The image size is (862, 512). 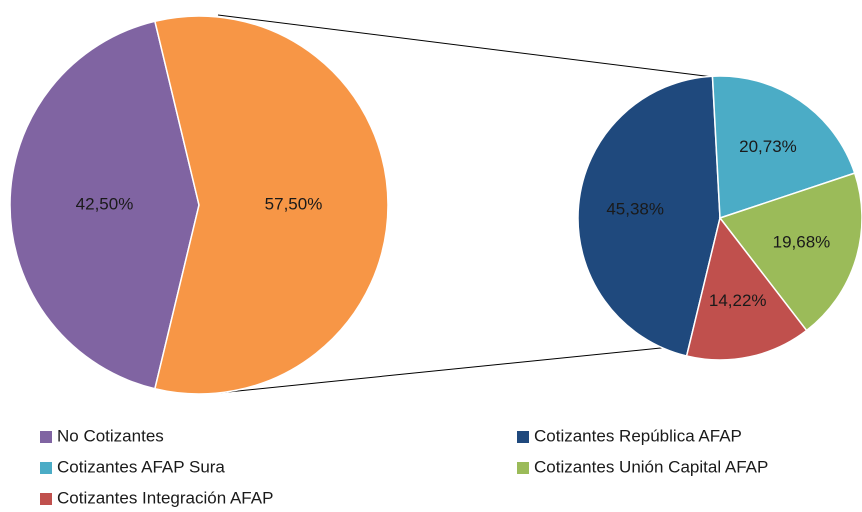 What do you see at coordinates (738, 300) in the screenshot?
I see `data-label: 14,22%` at bounding box center [738, 300].